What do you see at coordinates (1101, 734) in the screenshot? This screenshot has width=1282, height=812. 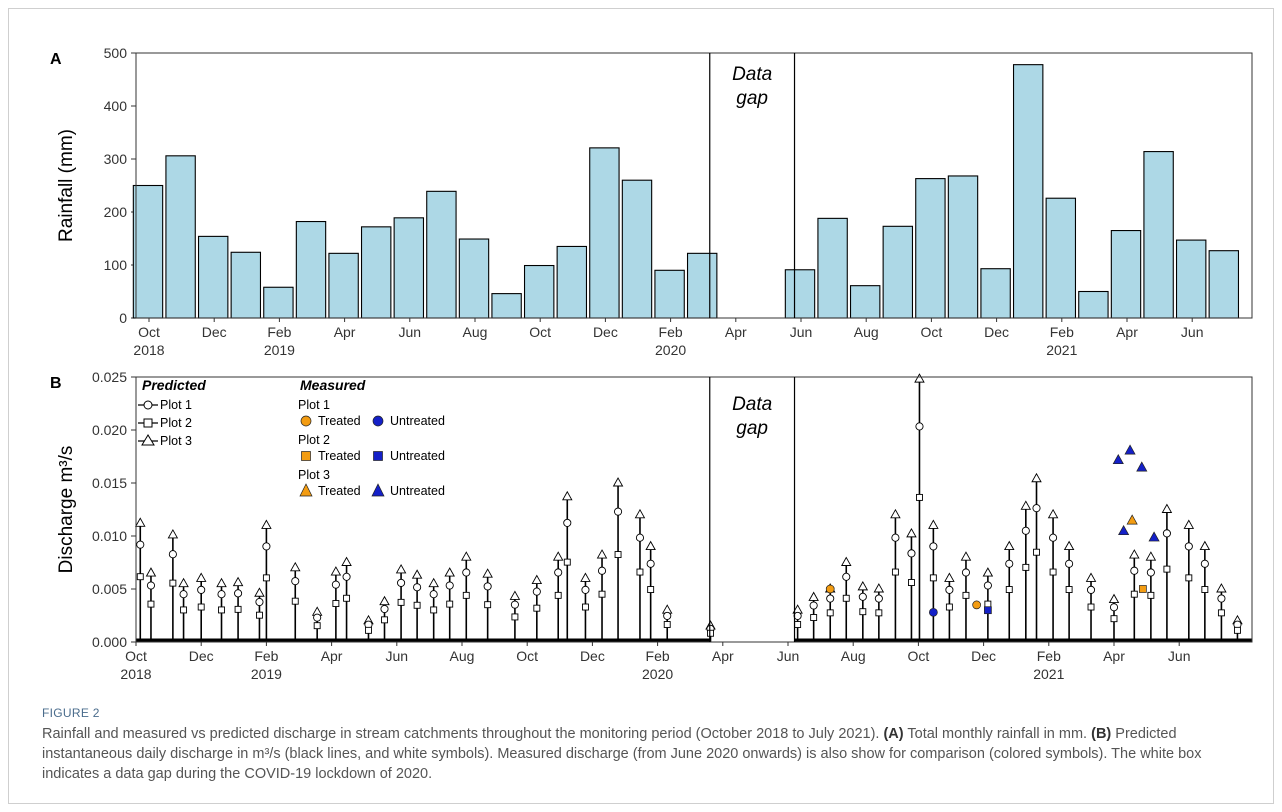 I see `caption-panel-ref: (B)` at bounding box center [1101, 734].